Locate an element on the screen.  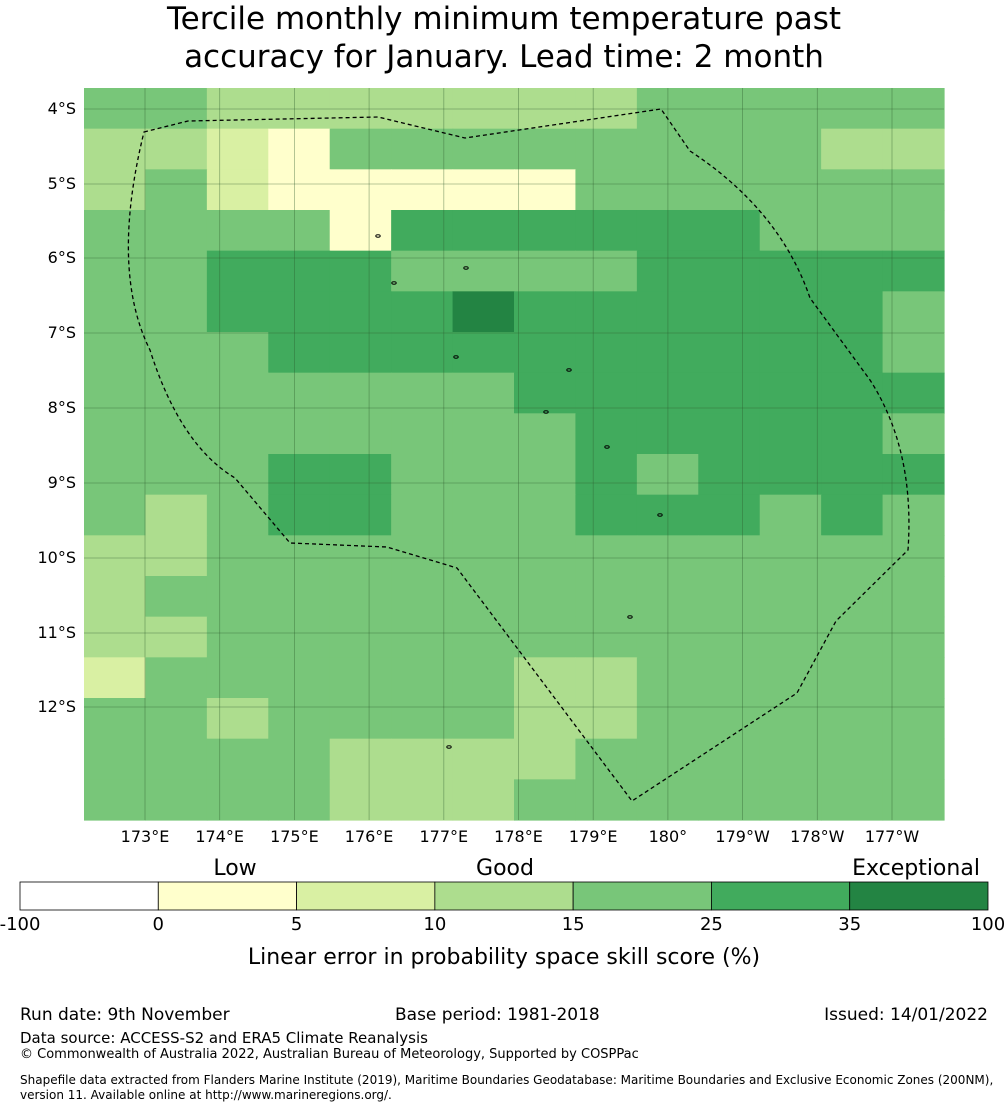
category-label-low: Low is located at coordinates (235, 868).